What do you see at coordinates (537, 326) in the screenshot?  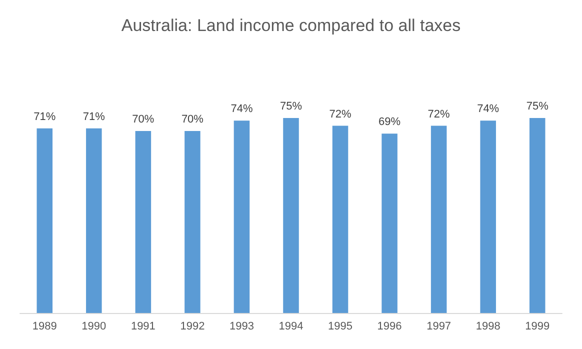 I see `x-tick-label: 1999` at bounding box center [537, 326].